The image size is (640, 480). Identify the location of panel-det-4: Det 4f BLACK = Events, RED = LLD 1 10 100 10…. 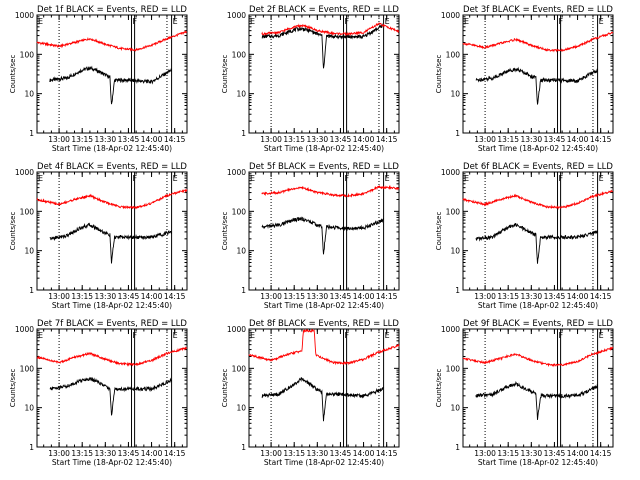
(98, 236).